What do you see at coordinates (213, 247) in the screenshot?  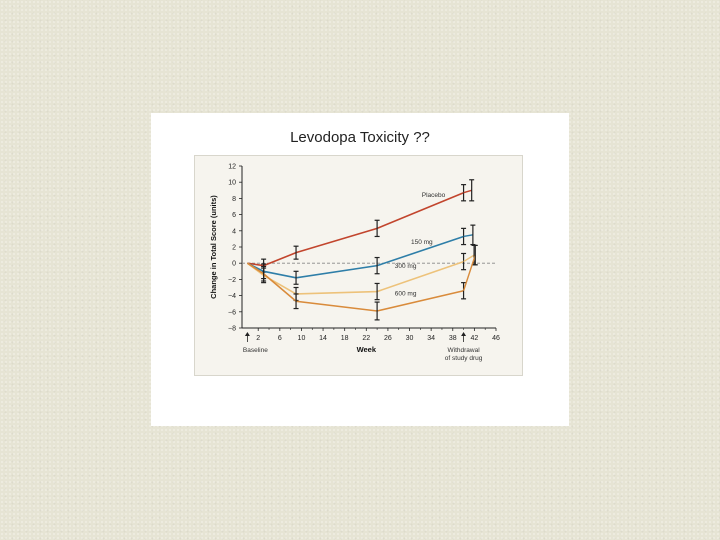 I see `y-axis-title: Change in Total Score (units)` at bounding box center [213, 247].